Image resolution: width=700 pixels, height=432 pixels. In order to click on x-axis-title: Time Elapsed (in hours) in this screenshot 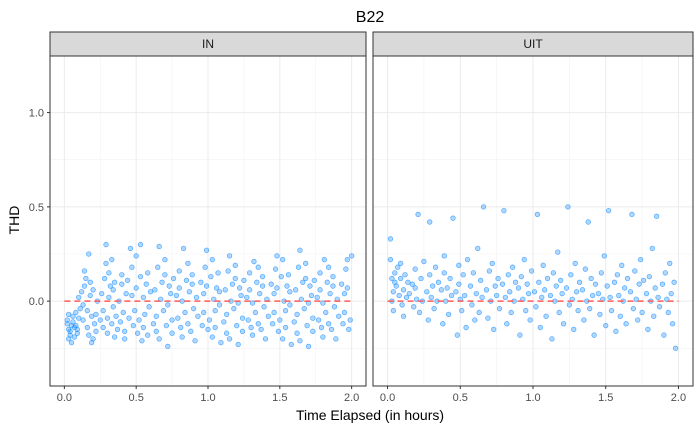, I will do `click(370, 415)`.